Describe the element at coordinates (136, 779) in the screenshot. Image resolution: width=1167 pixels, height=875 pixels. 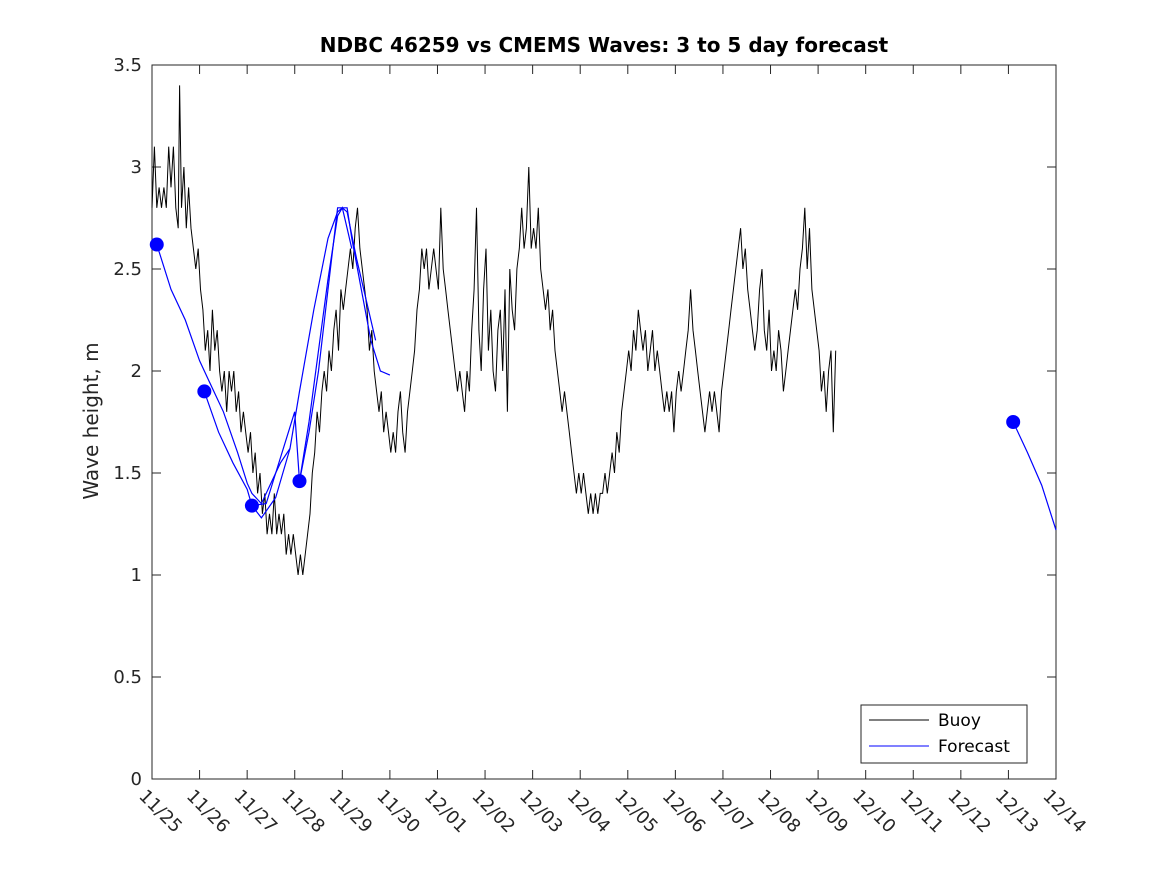
I see `y-tick-label: 0` at that location.